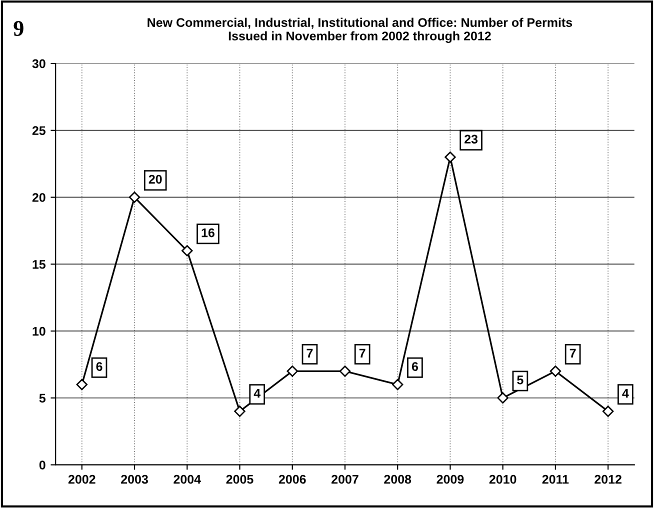 The height and width of the screenshot is (508, 654). Describe the element at coordinates (292, 479) in the screenshot. I see `x-tick-label: 2006` at that location.